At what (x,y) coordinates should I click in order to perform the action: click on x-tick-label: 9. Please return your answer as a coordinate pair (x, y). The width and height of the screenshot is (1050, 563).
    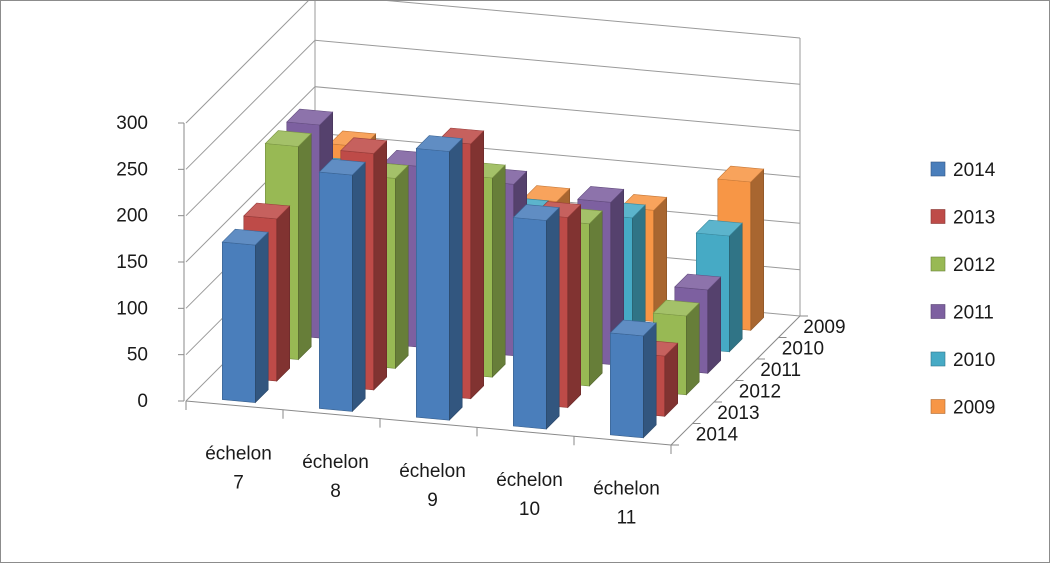
    Looking at the image, I should click on (432, 500).